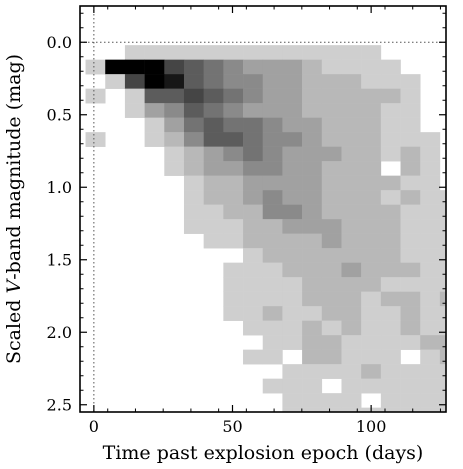 This screenshot has width=463, height=469. Describe the element at coordinates (371, 426) in the screenshot. I see `x-tick-label: 100` at that location.